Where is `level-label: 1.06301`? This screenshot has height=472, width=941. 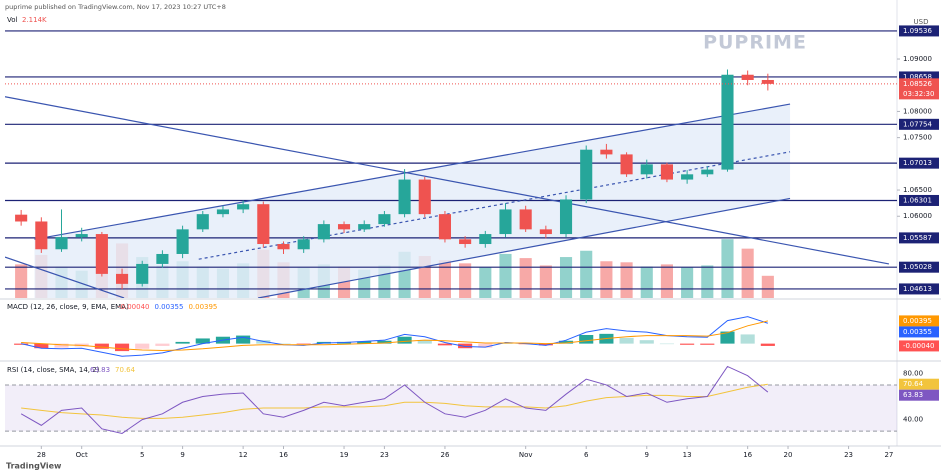
level-label: 1.06301 is located at coordinates (917, 200).